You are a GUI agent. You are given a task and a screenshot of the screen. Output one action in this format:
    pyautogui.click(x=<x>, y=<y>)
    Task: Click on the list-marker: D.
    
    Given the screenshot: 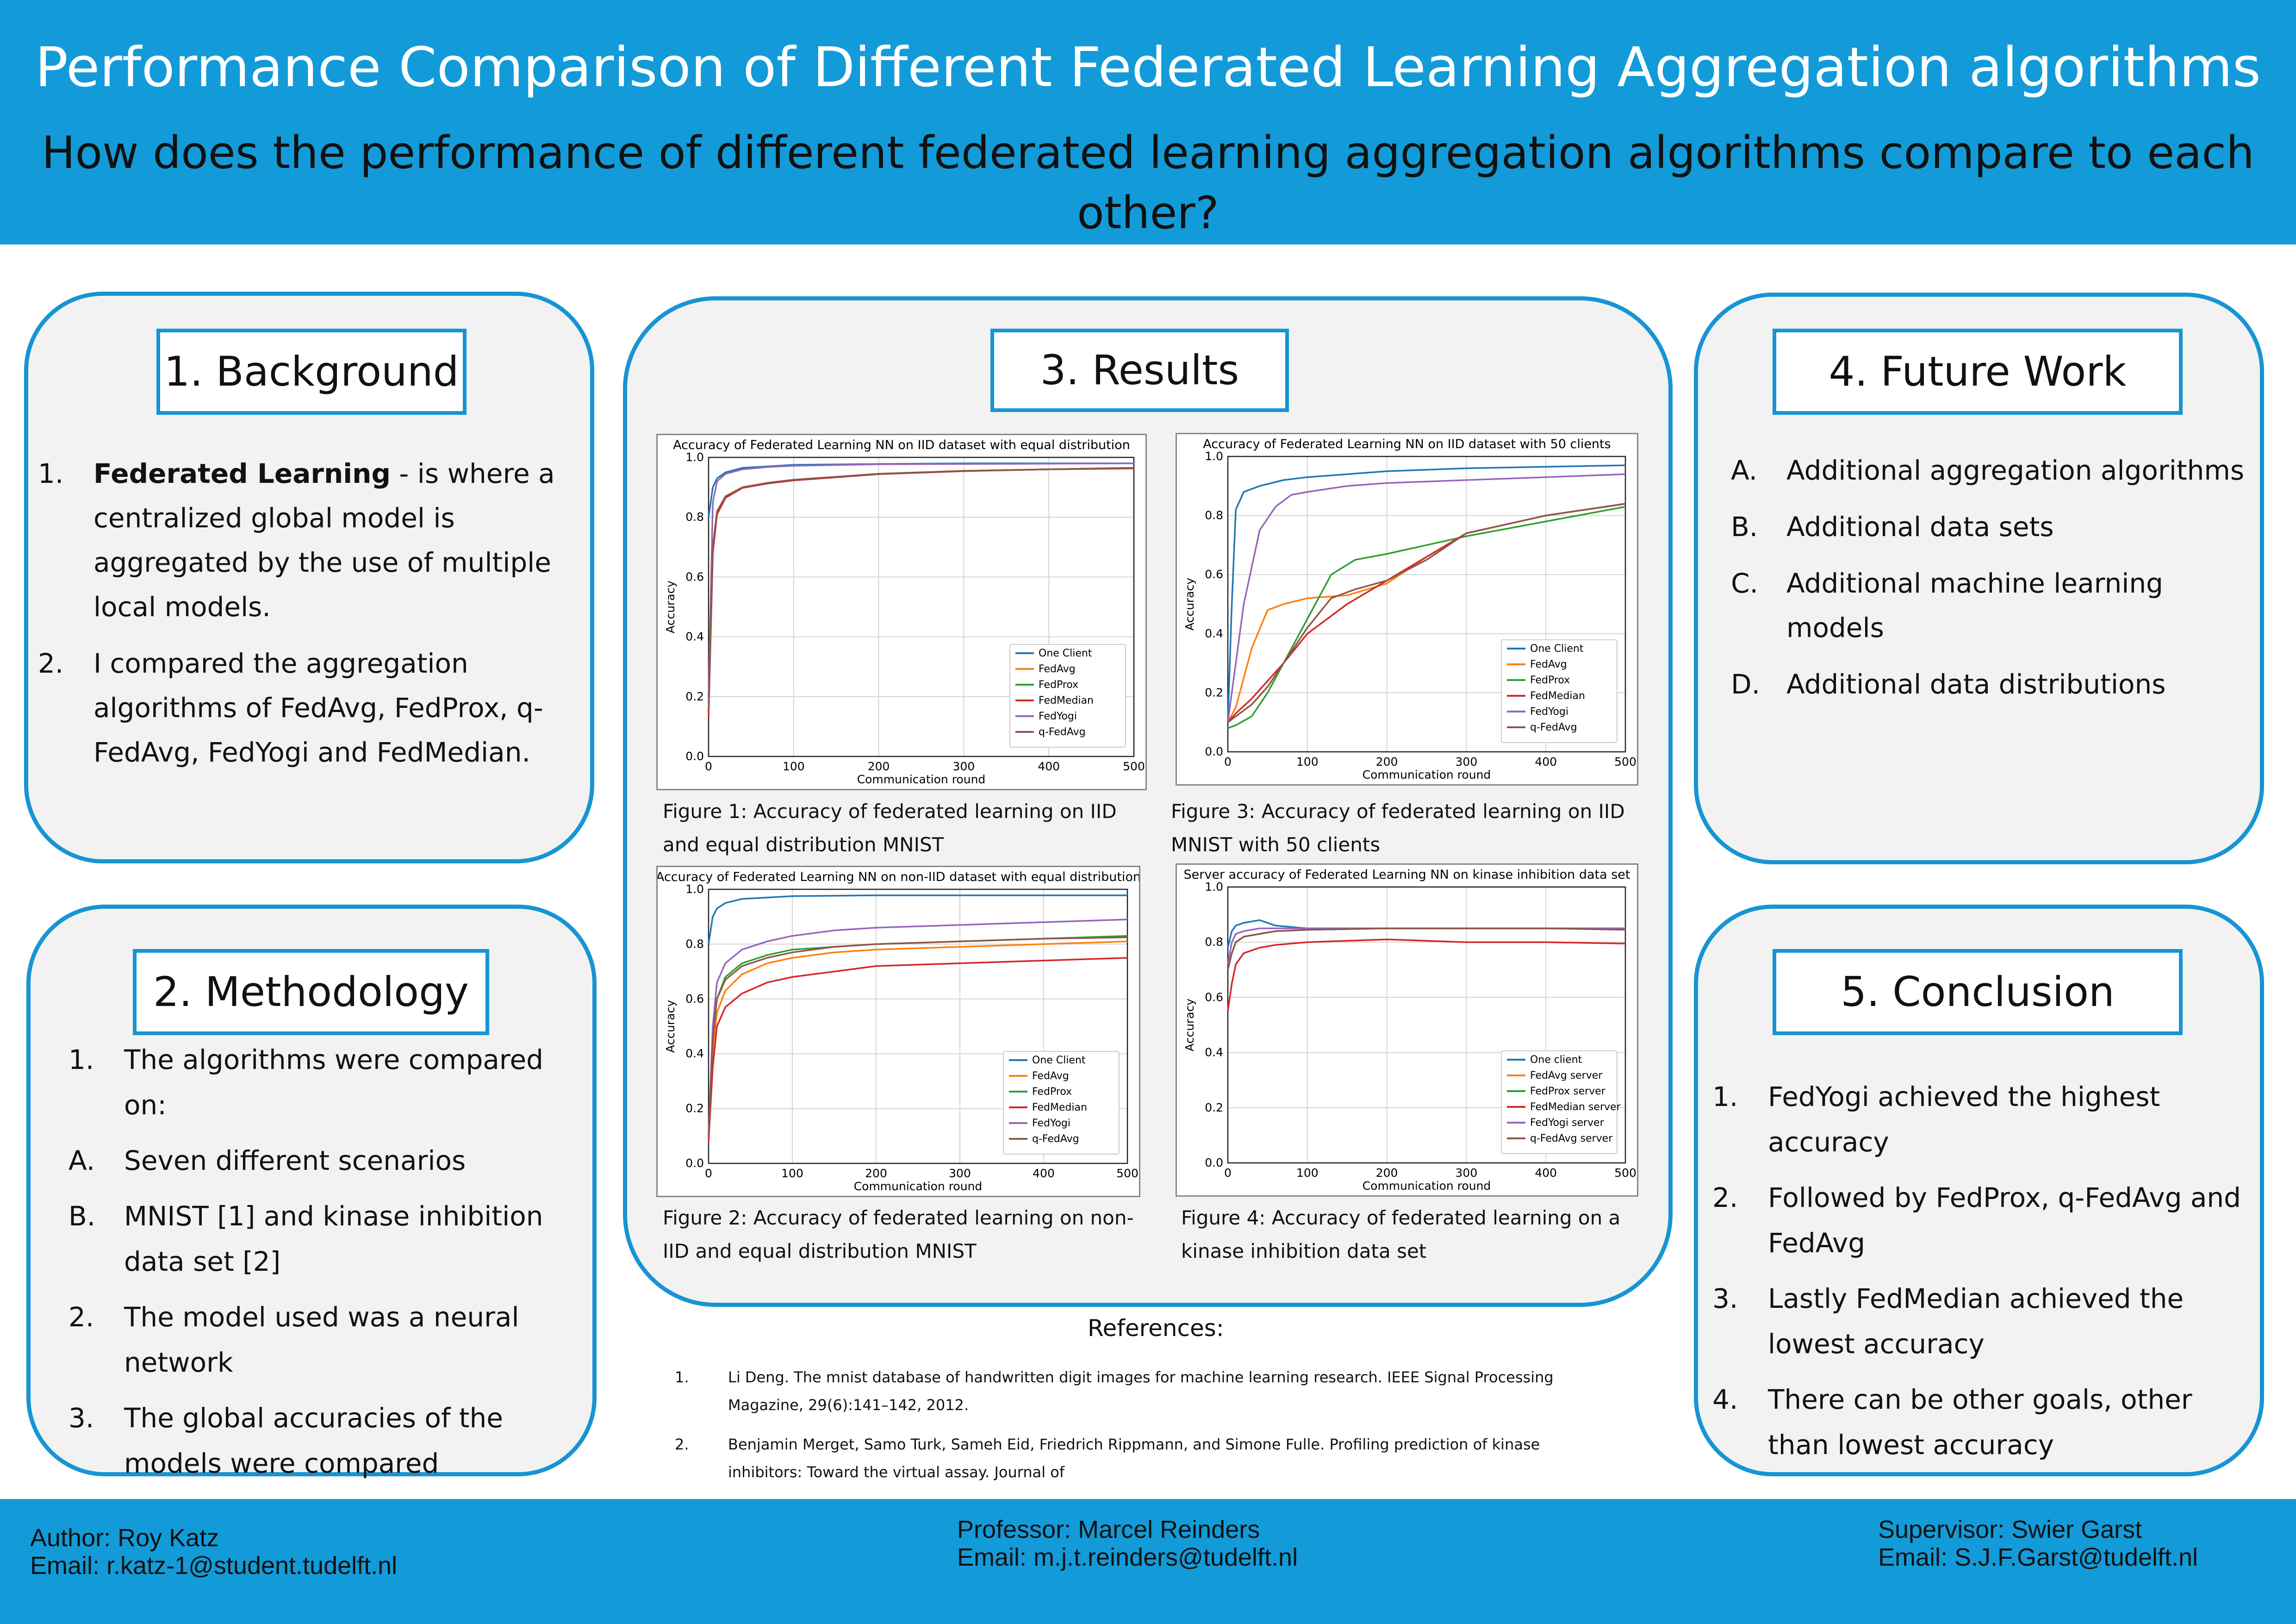 What is the action you would take?
    pyautogui.click(x=1746, y=684)
    